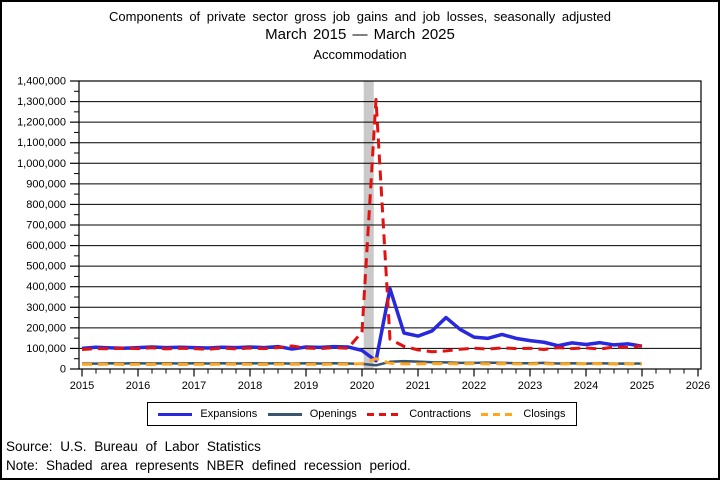 This screenshot has height=480, width=720. Describe the element at coordinates (46, 205) in the screenshot. I see `y-tick-label: 800,000` at that location.